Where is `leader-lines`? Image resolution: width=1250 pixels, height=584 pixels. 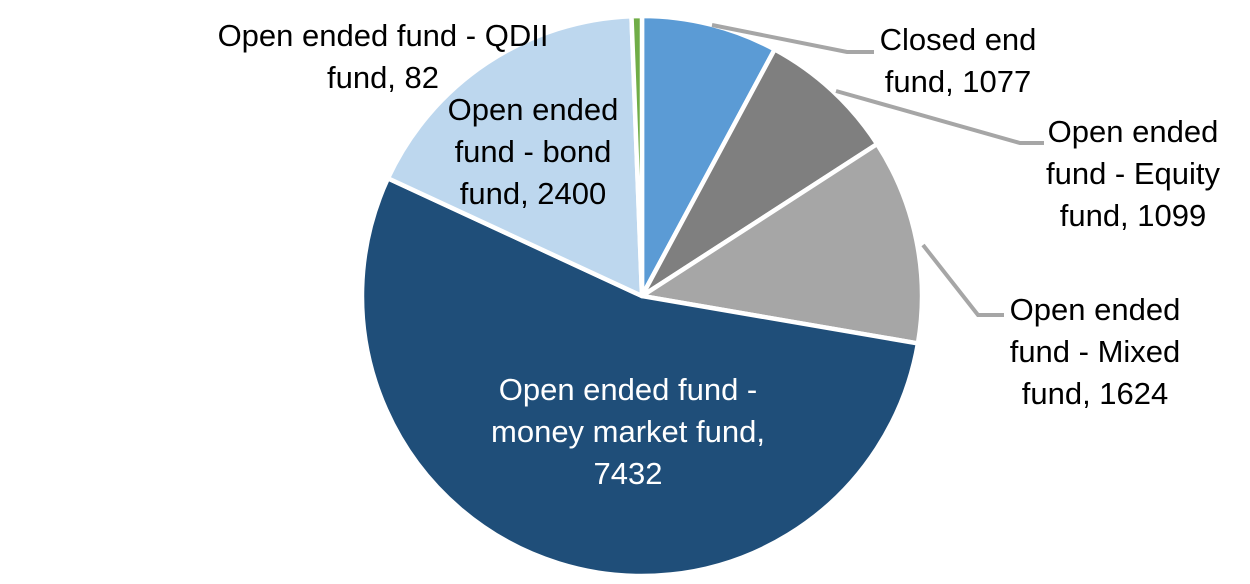 leader-lines is located at coordinates (877, 170).